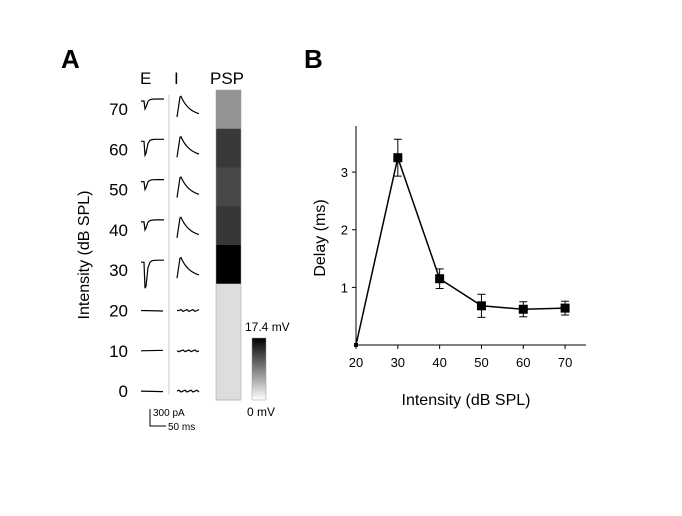 The width and height of the screenshot is (682, 516). I want to click on x-tick-label: 50, so click(481, 362).